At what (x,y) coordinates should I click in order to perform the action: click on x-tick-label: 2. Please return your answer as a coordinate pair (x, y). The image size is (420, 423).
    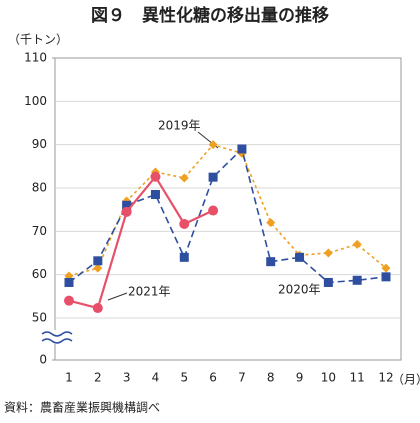
    Looking at the image, I should click on (98, 378).